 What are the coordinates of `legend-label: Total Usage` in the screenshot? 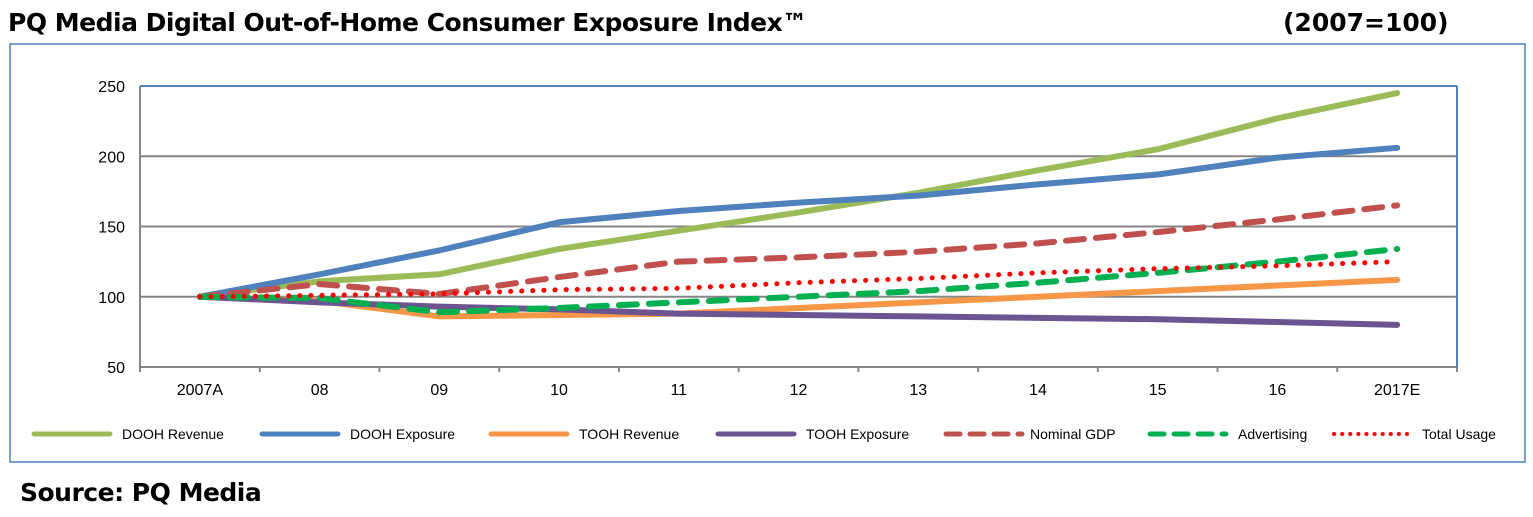 It's located at (1459, 434).